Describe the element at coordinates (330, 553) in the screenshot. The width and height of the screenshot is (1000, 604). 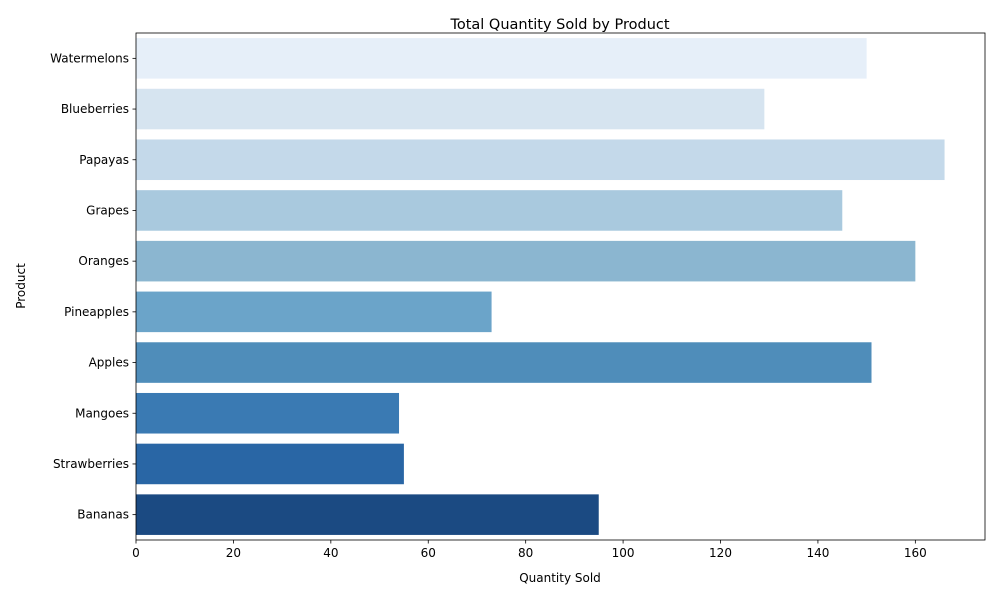
I see `x-tick-label: 40` at that location.